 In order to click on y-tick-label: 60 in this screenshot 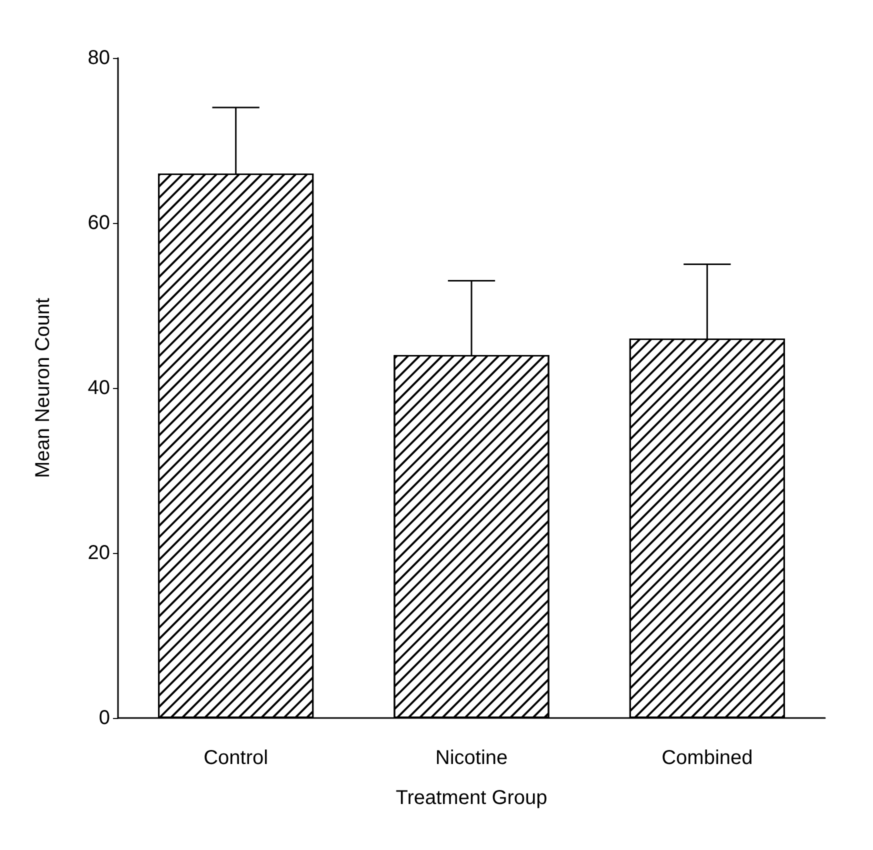, I will do `click(99, 223)`.